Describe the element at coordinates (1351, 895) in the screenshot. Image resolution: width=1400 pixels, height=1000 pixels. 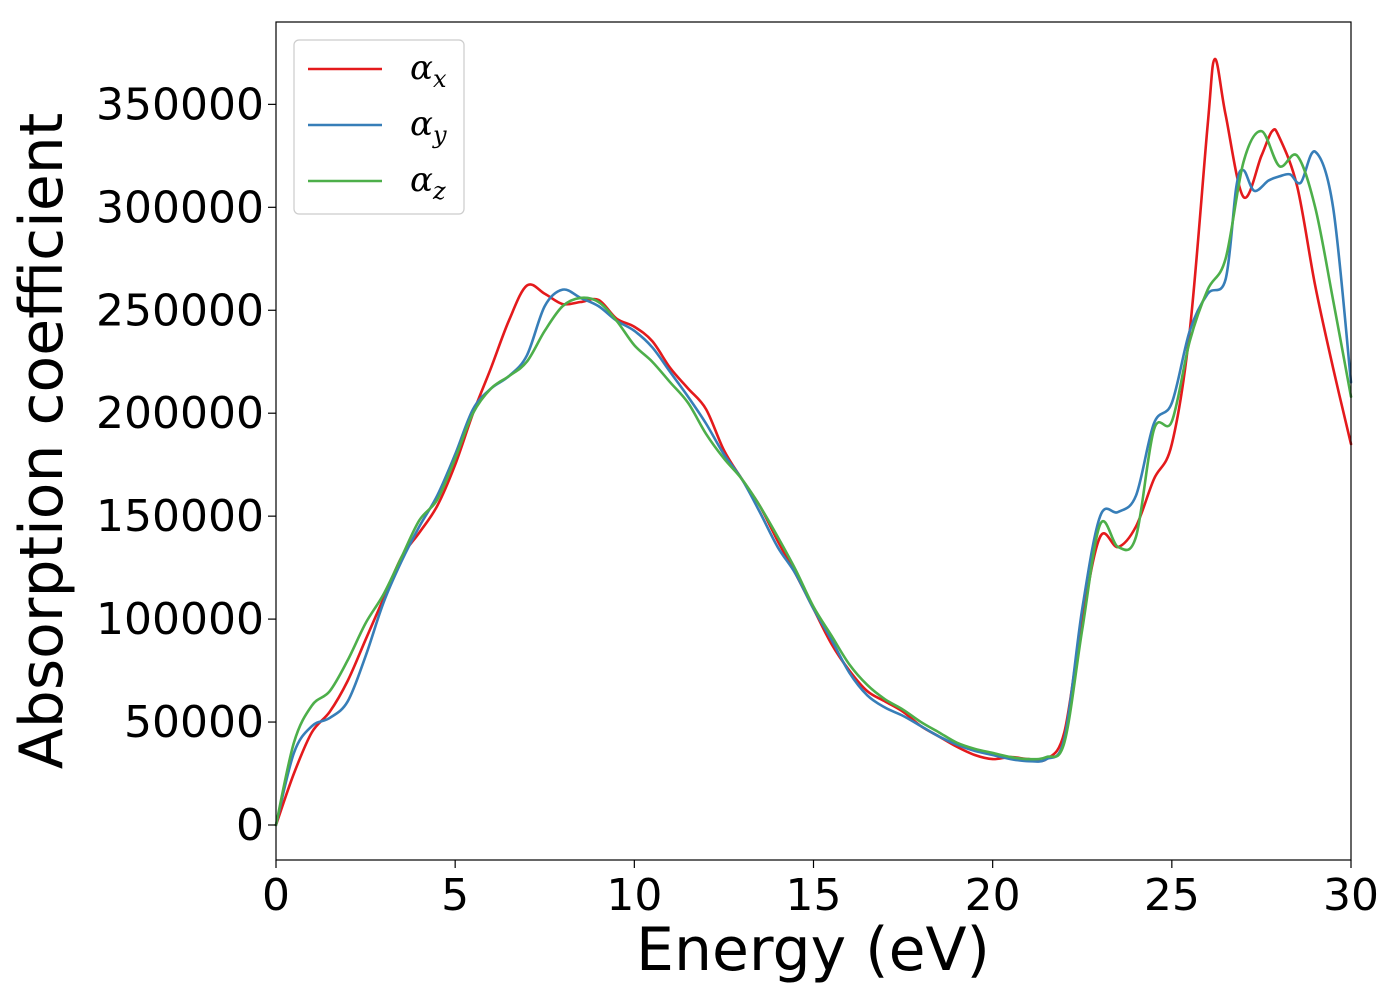
I see `x-tick-label: 30` at that location.